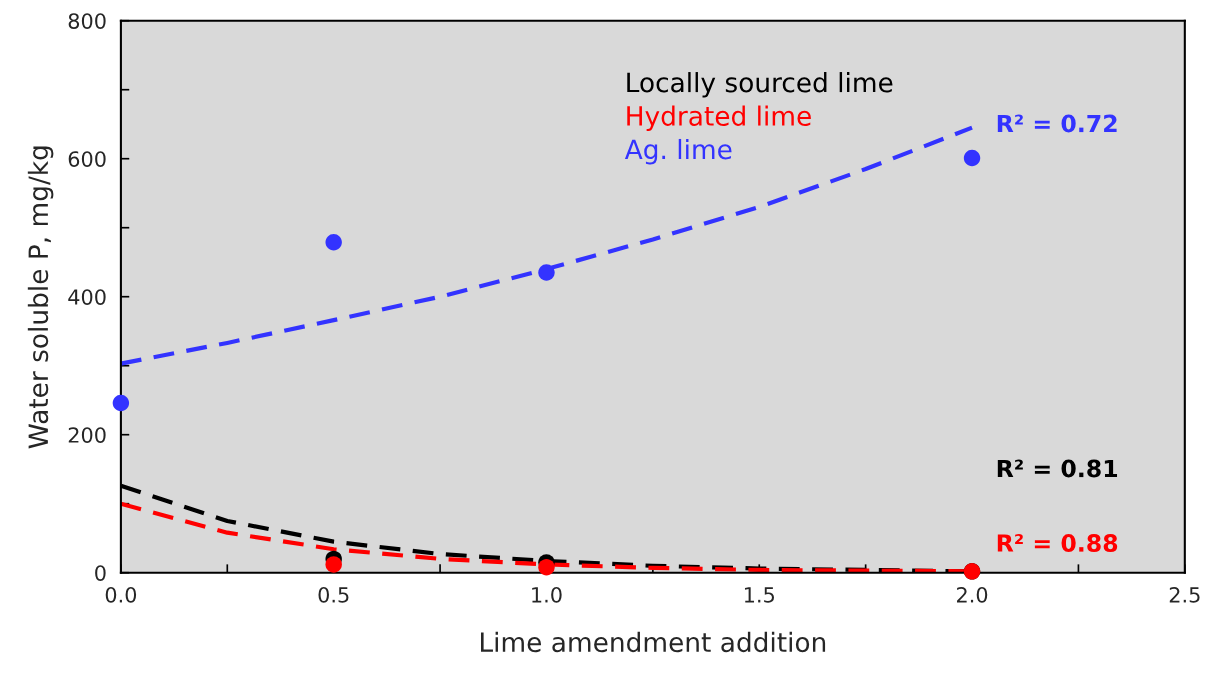  I want to click on y-tick-label: 800, so click(87, 21).